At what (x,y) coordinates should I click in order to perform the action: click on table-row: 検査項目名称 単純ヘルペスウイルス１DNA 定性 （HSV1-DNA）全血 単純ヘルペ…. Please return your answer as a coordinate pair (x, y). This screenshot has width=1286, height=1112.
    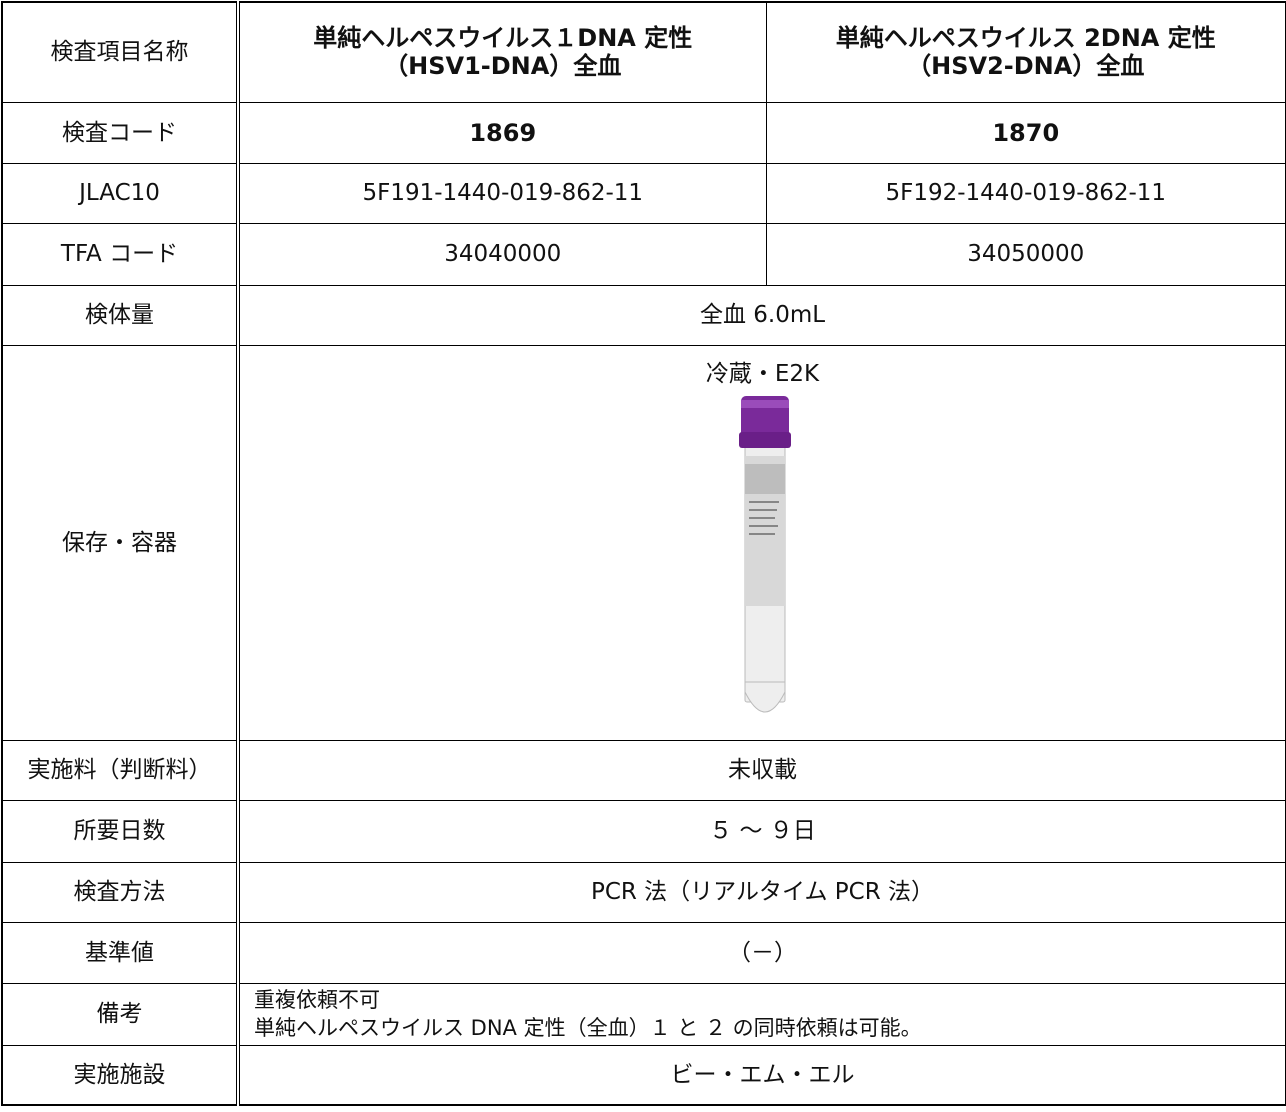
    Looking at the image, I should click on (643, 52).